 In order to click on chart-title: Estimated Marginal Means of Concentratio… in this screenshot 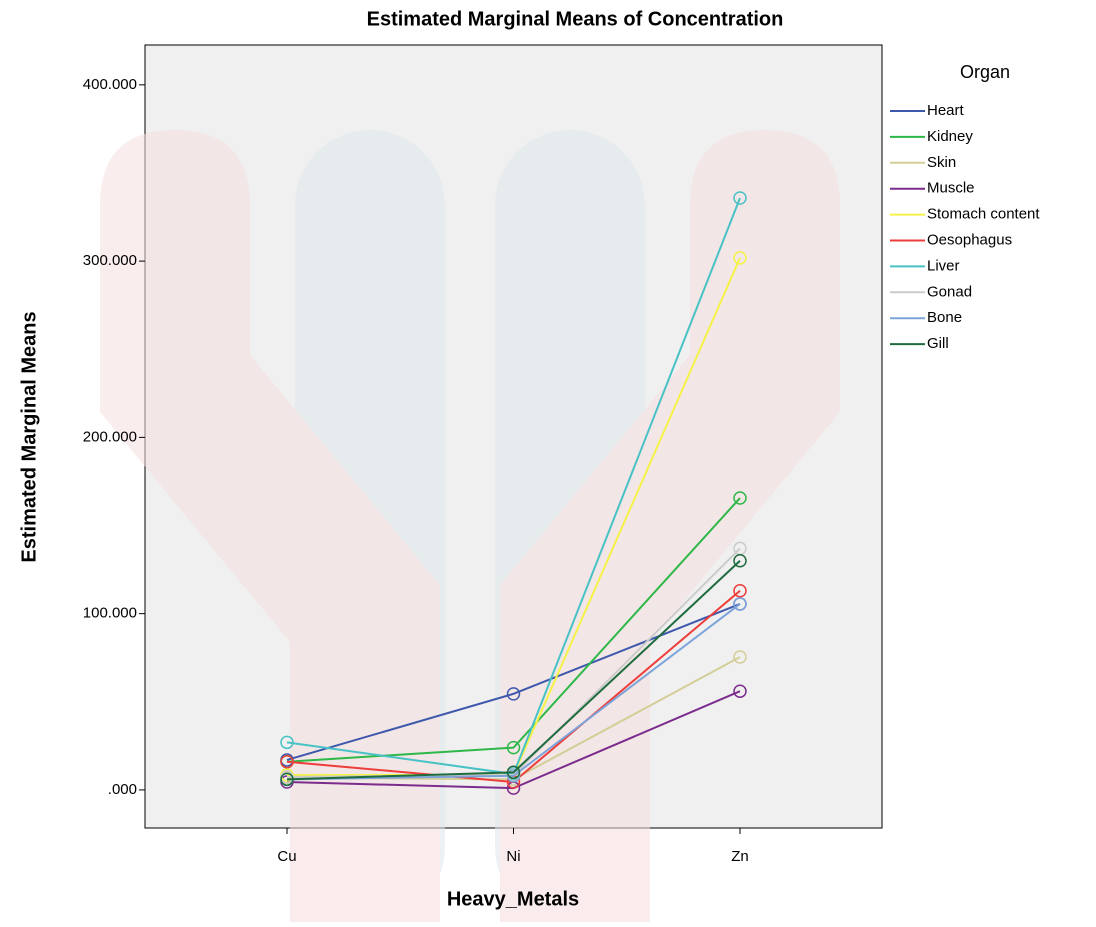, I will do `click(575, 19)`.